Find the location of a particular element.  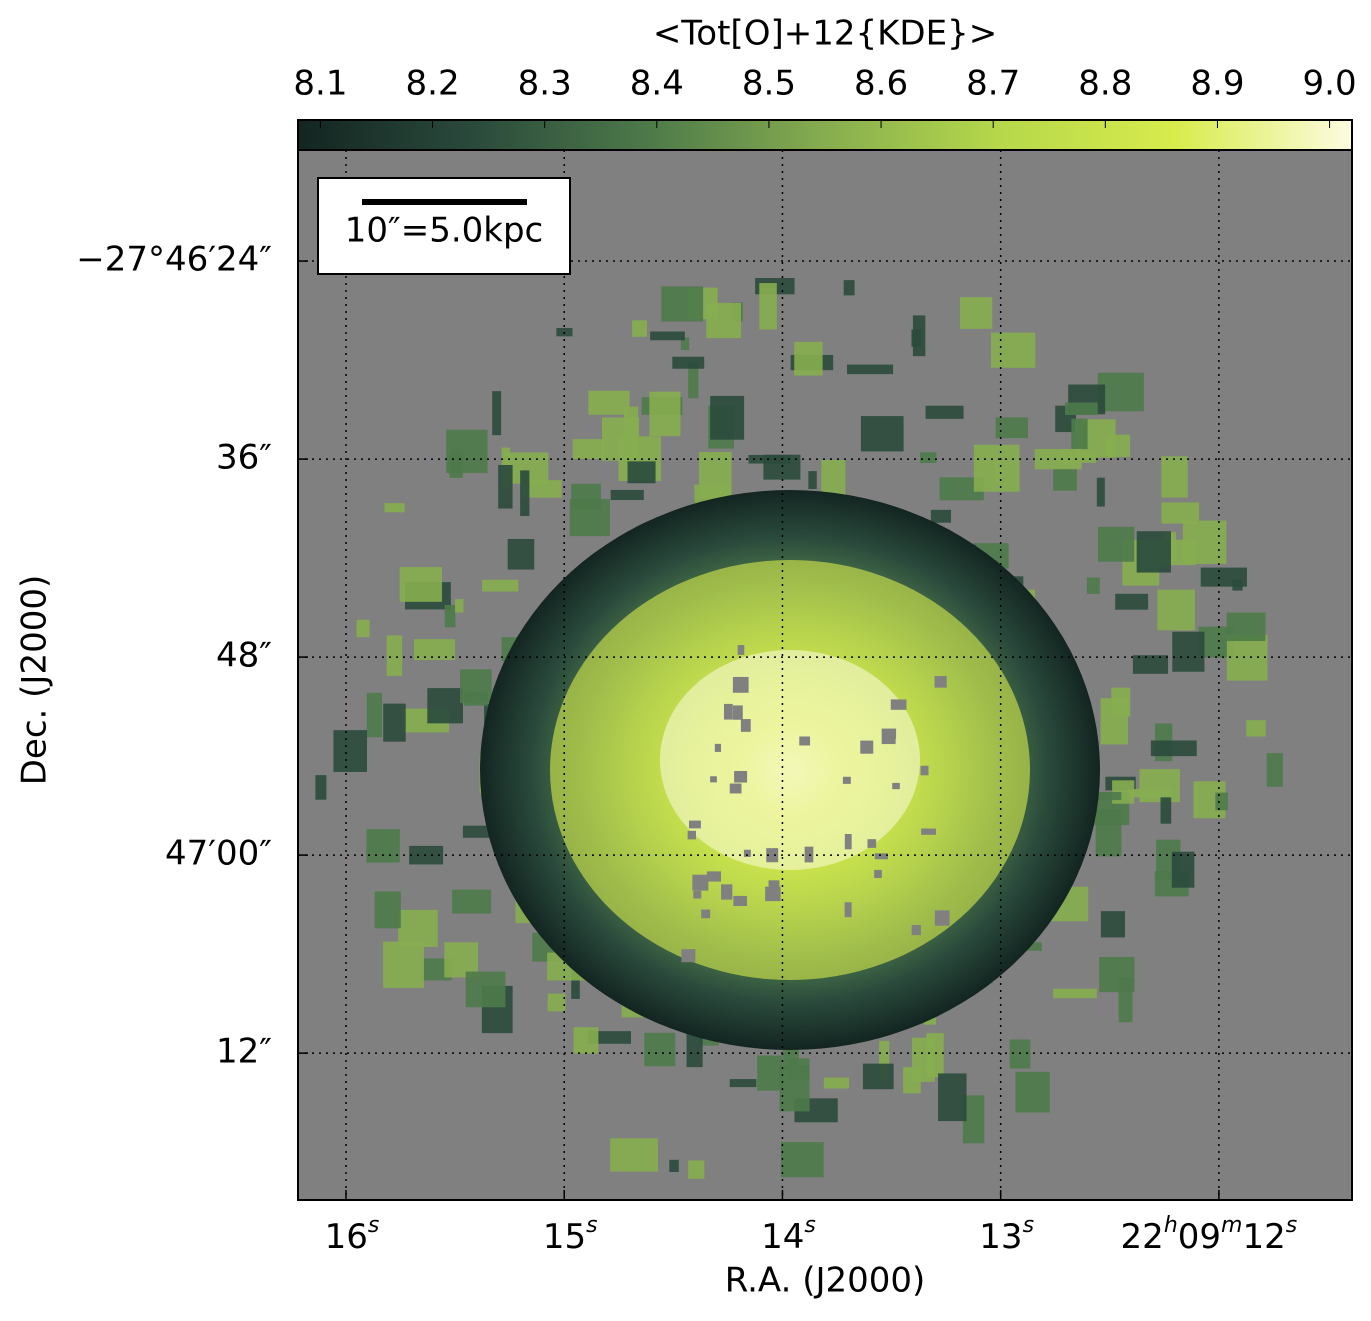

x-tick-unit: h is located at coordinates (1171, 1225).